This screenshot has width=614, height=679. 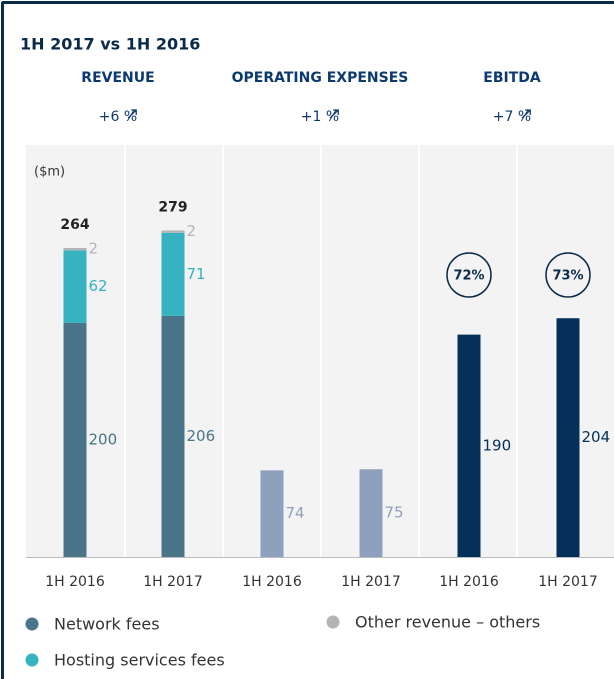 I want to click on group-title: OPERATING EXPENSES, so click(x=320, y=78).